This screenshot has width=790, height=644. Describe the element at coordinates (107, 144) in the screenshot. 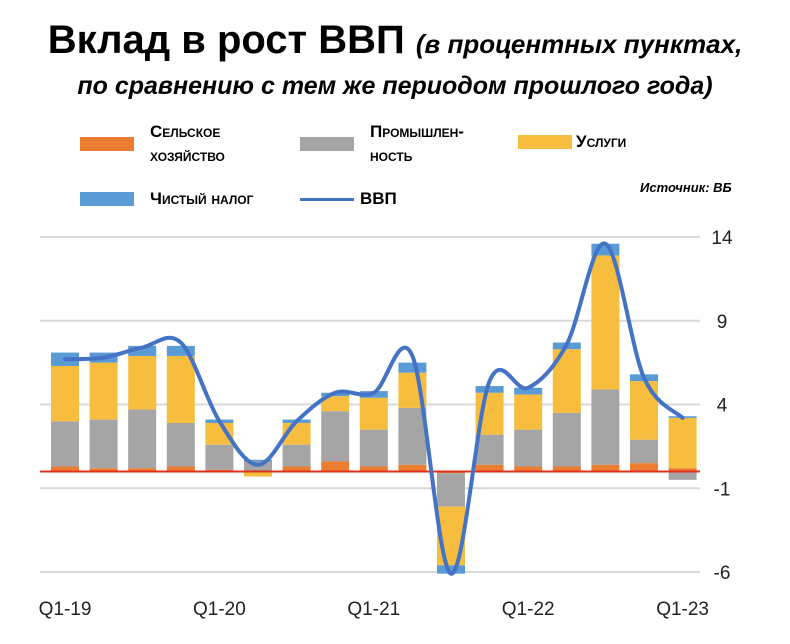

I see `legend-swatch-agri` at that location.